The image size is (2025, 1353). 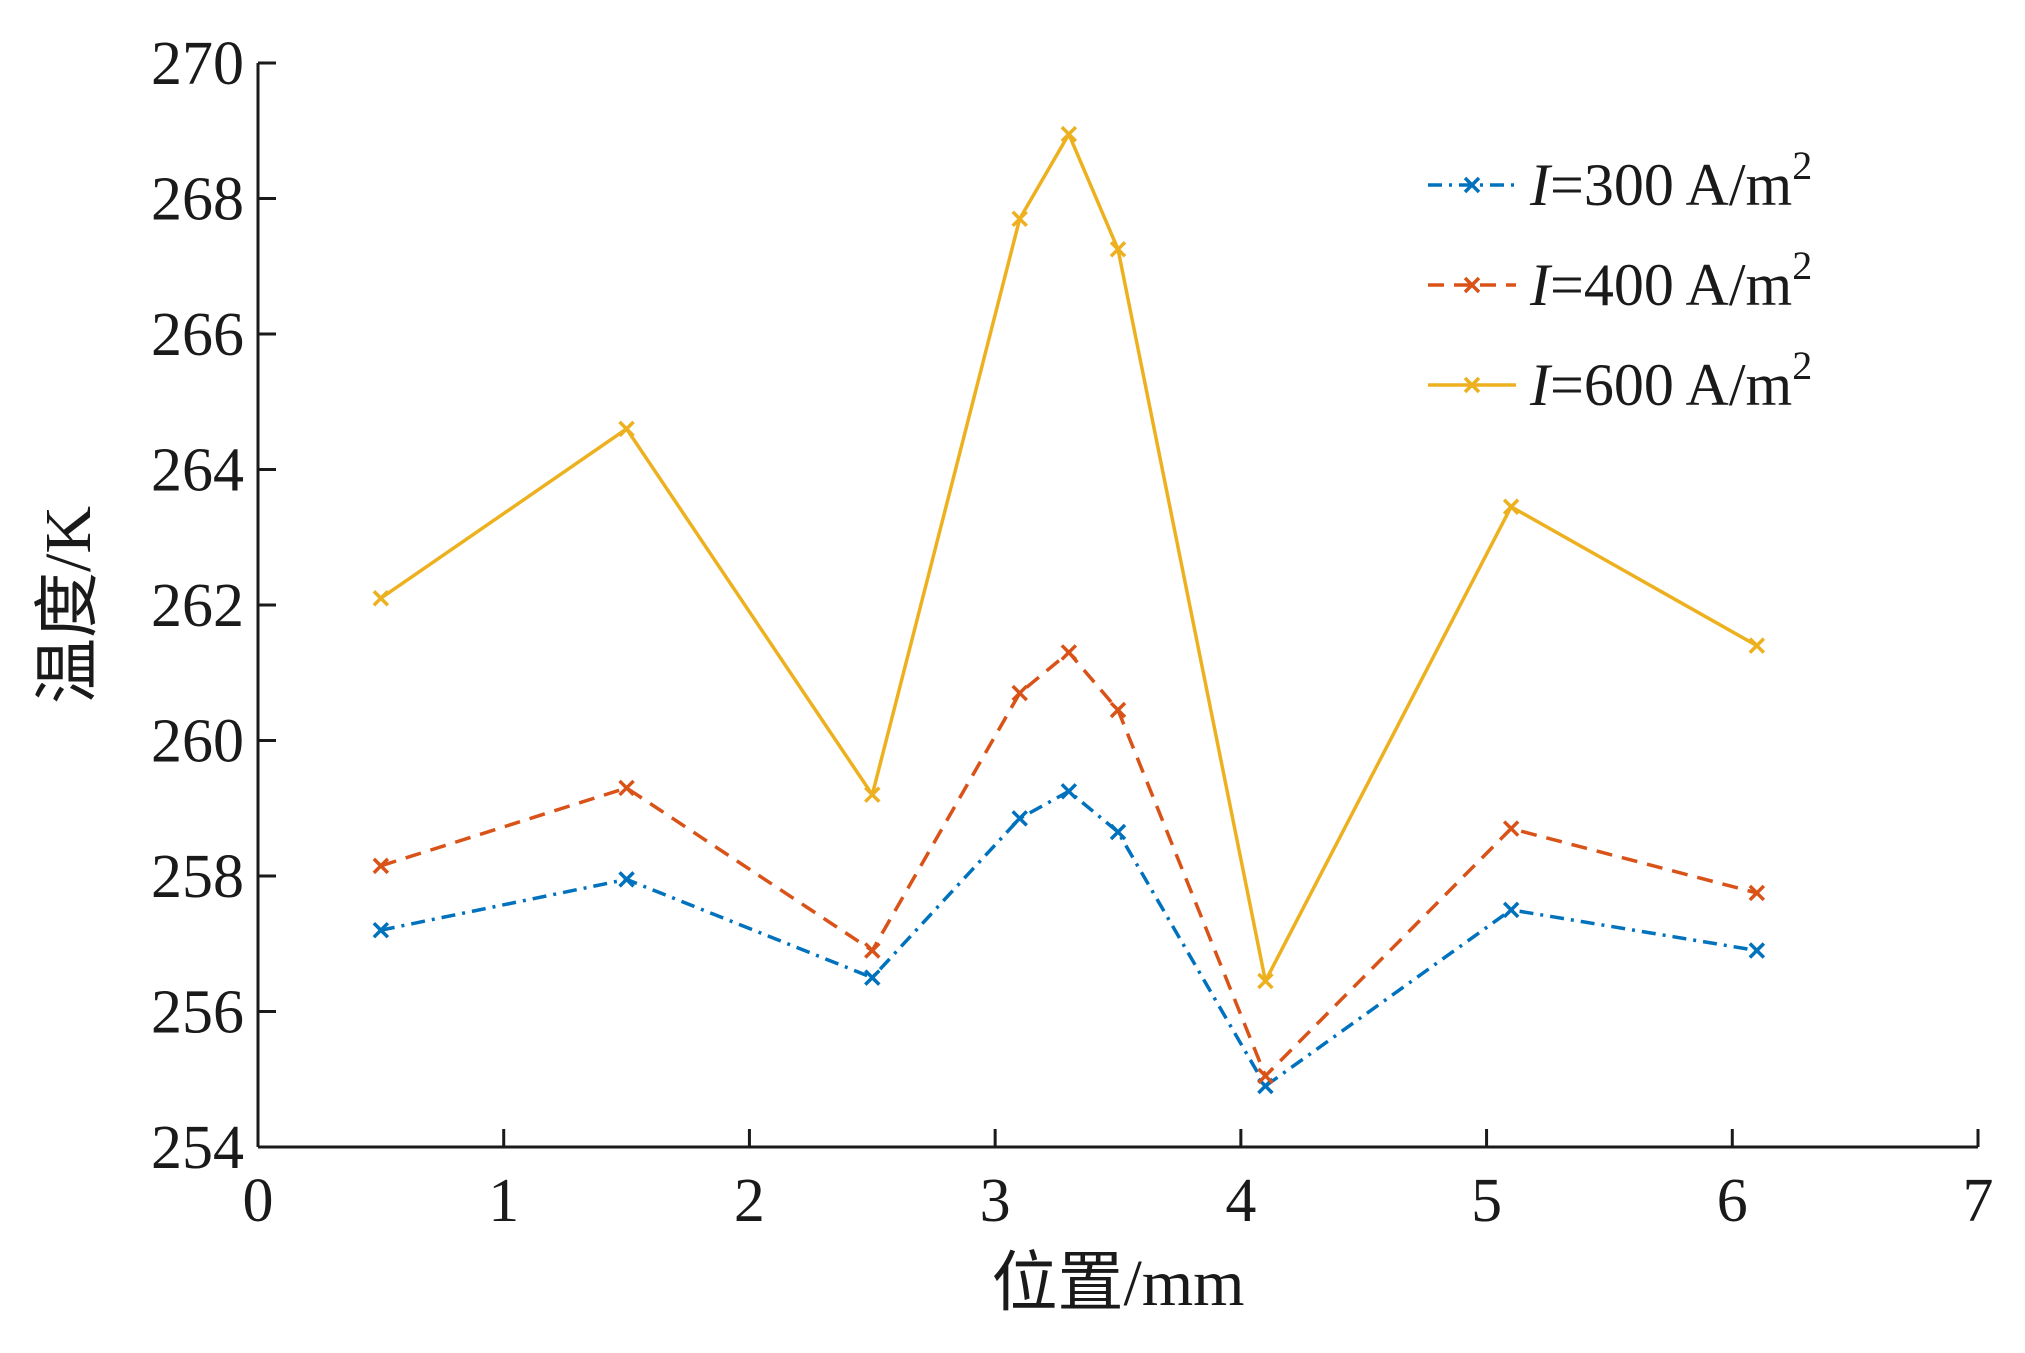 I want to click on legend-label: I=400 A/m2, so click(x=1670, y=280).